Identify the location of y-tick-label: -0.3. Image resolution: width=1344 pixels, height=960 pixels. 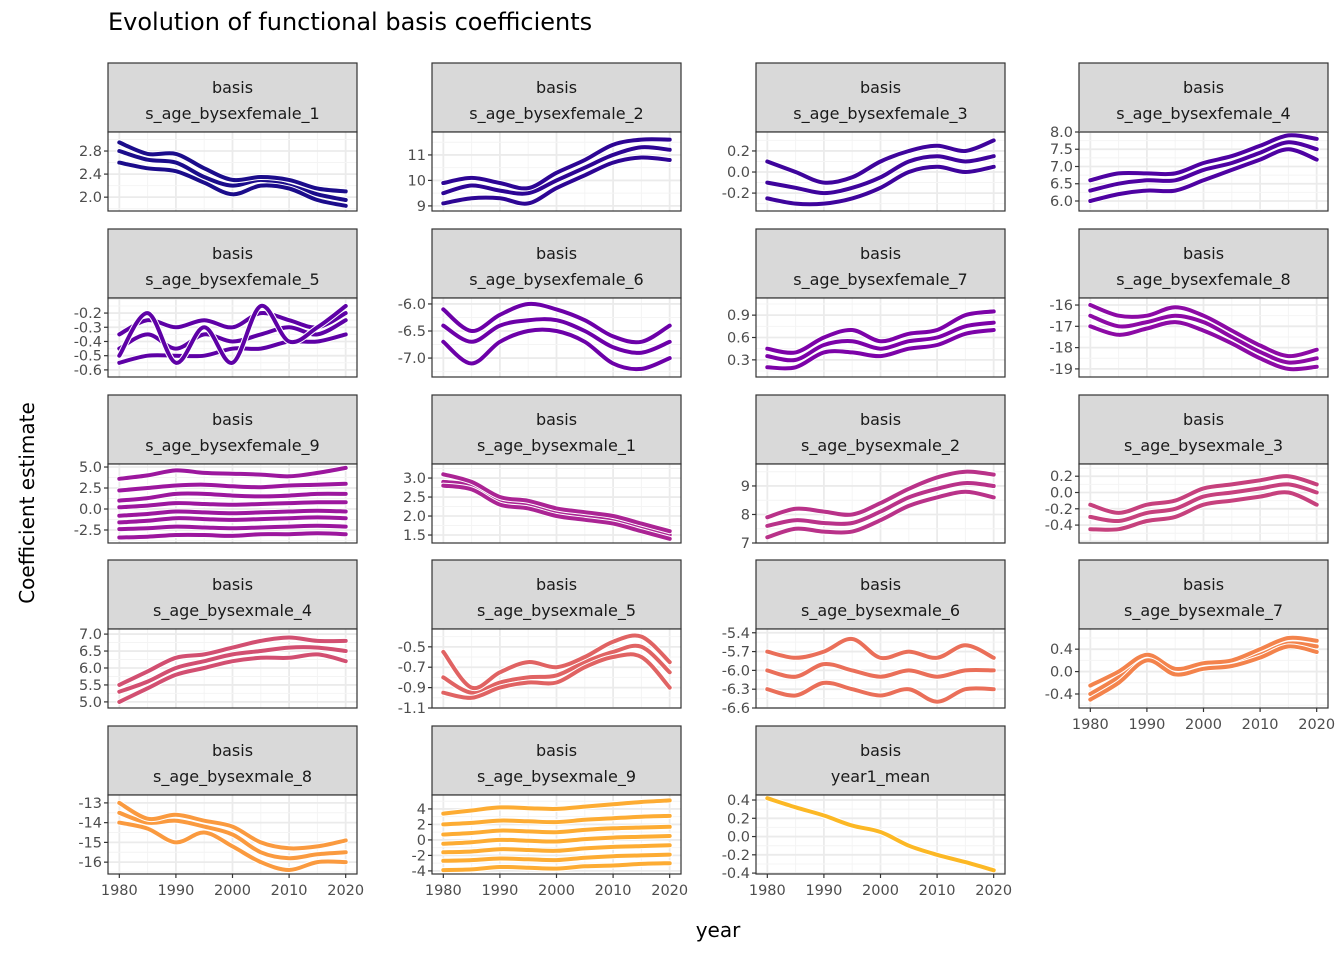
(88, 328).